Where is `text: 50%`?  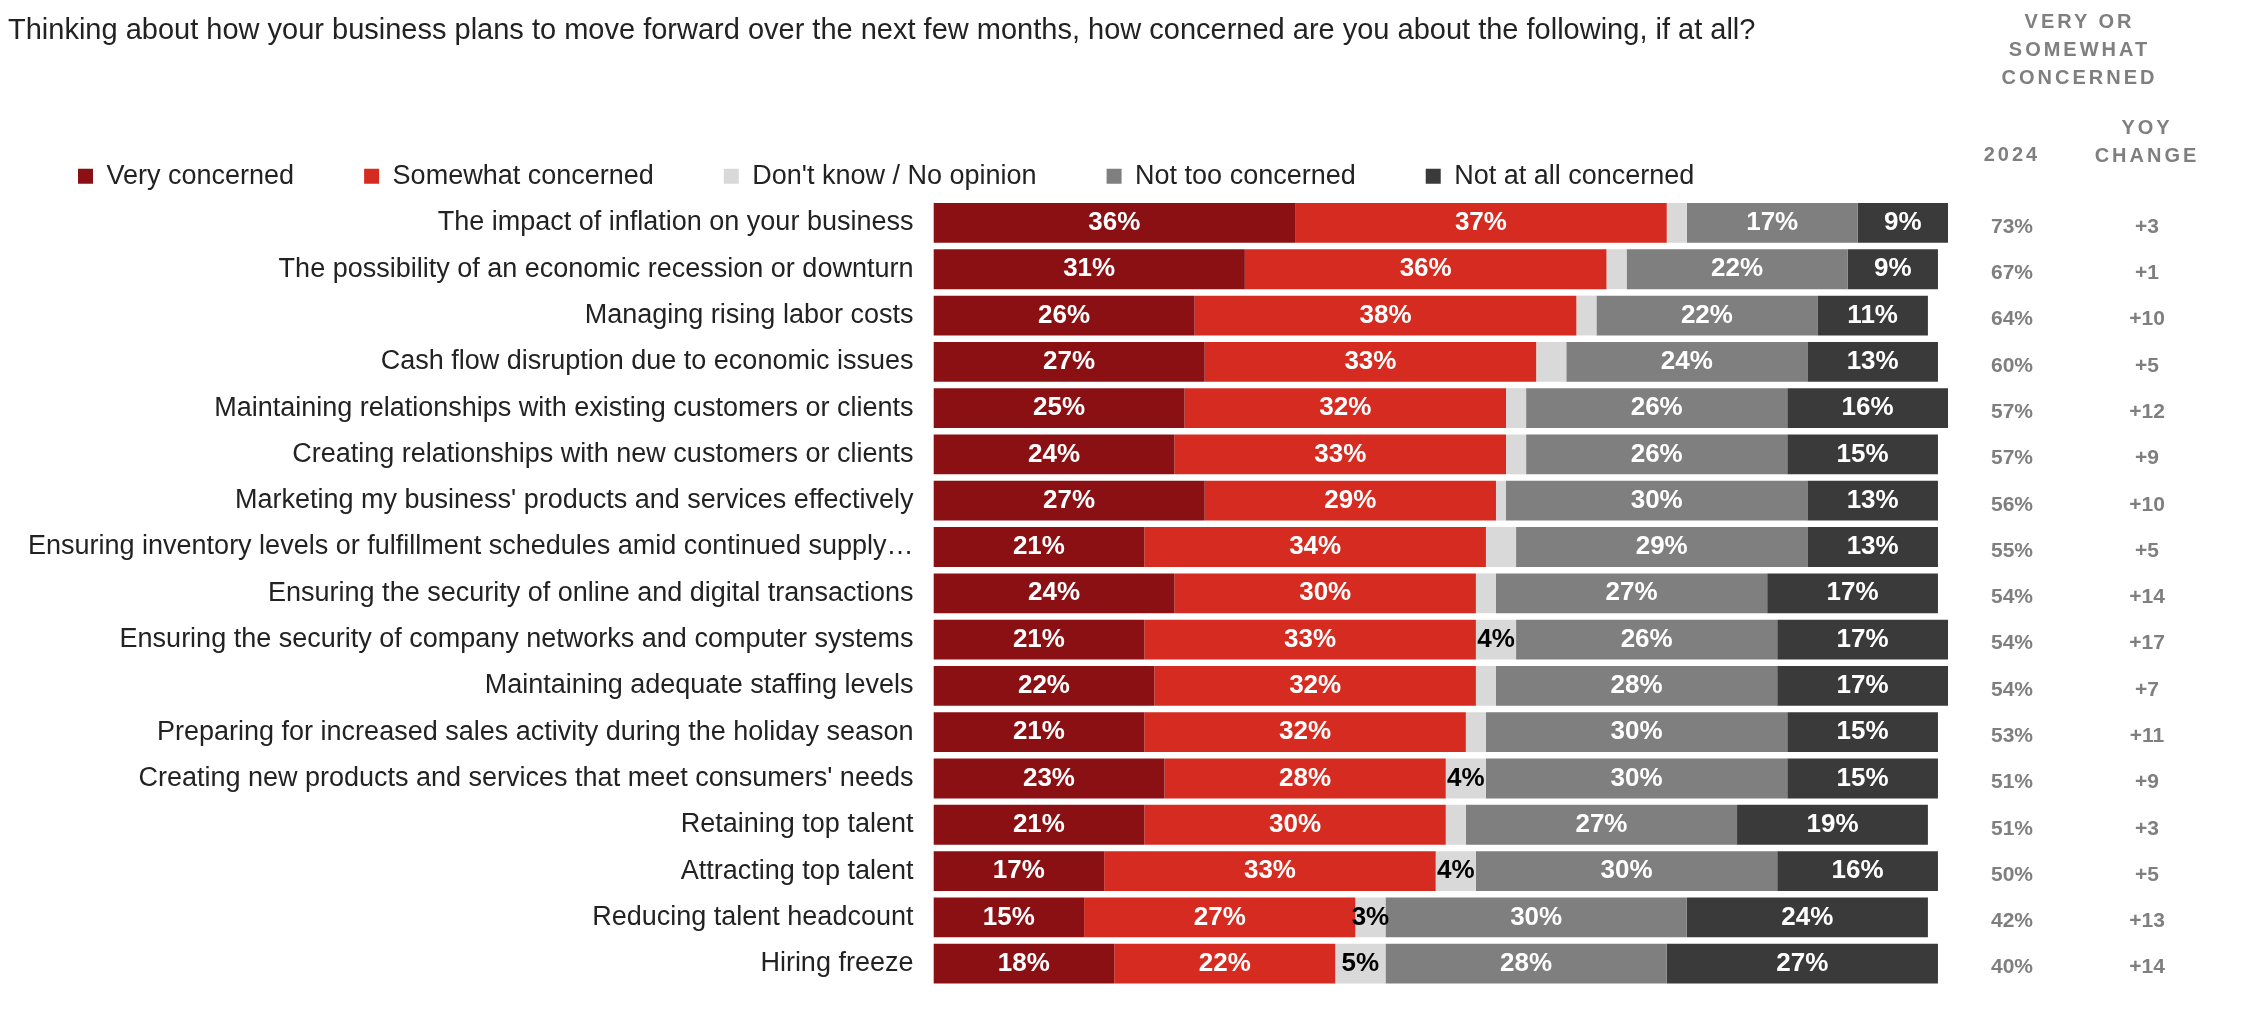
text: 50% is located at coordinates (2012, 873).